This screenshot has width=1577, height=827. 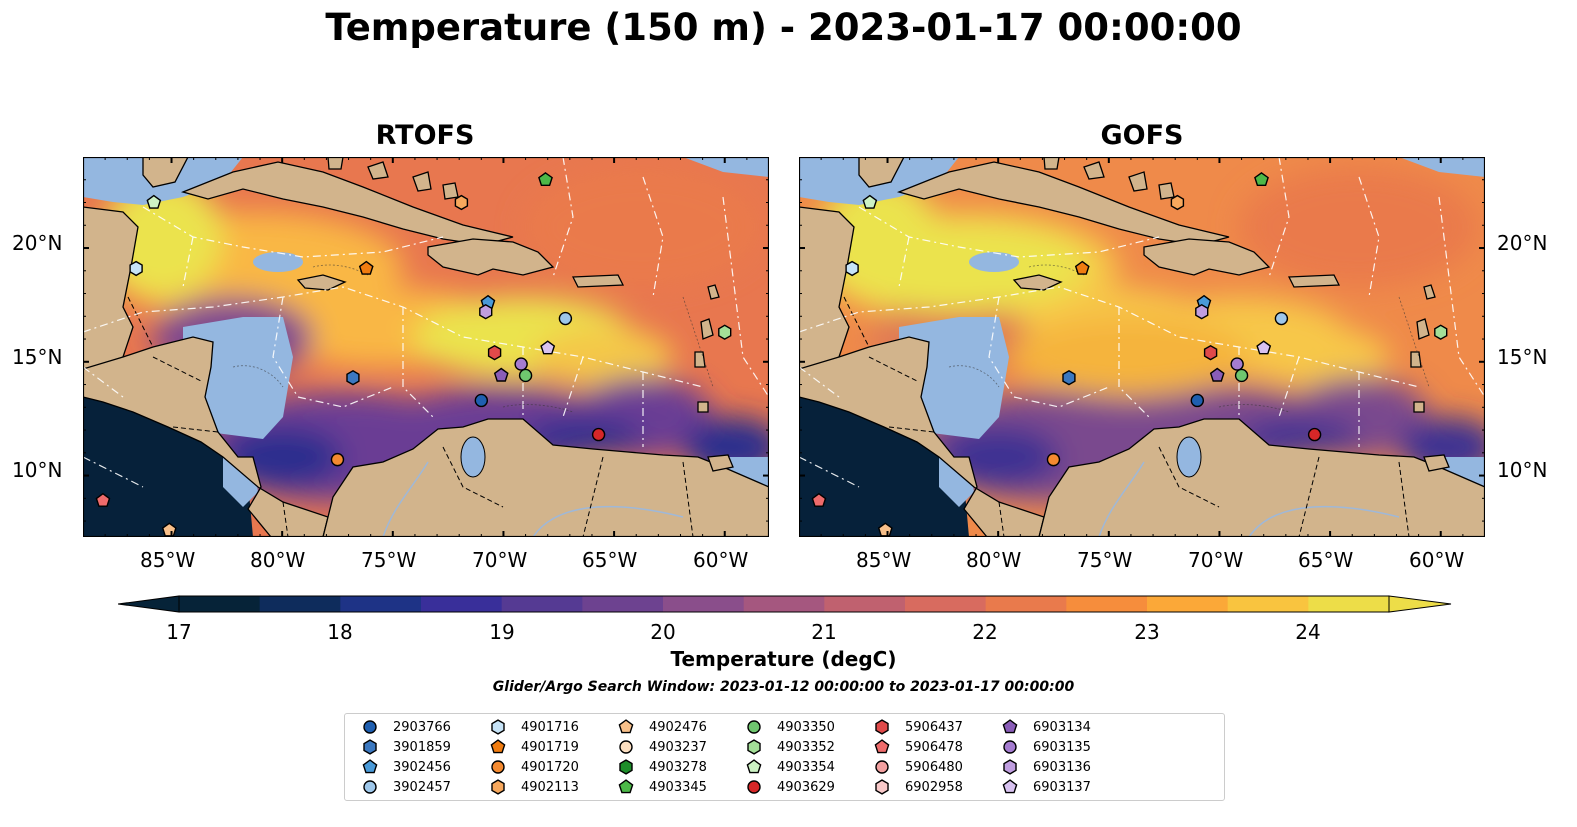 I want to click on colorbar-tick-19: 19, so click(x=502, y=632).